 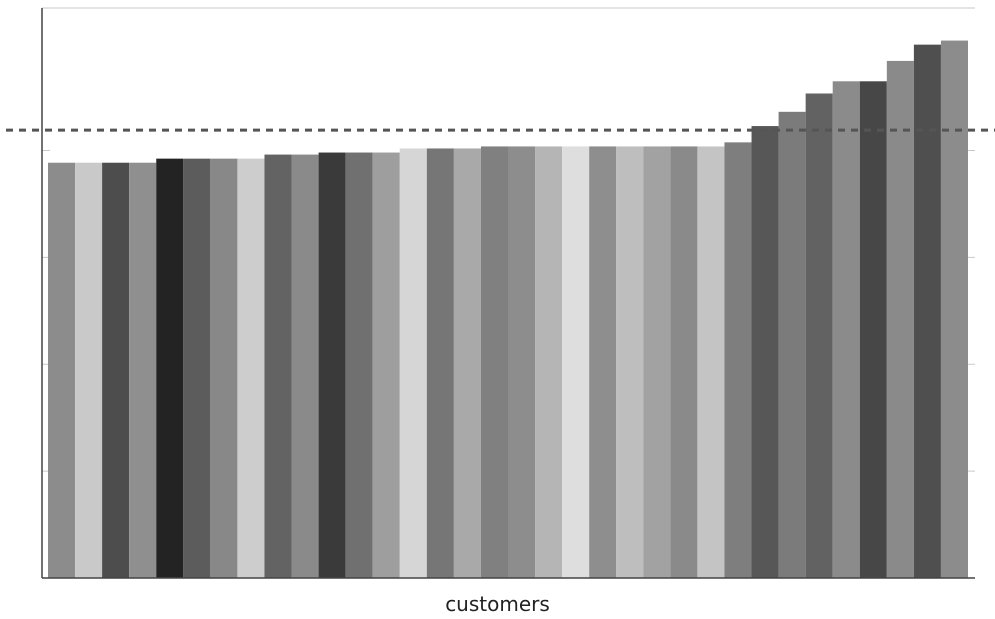 I want to click on x-axis-label: customers, so click(x=497, y=604).